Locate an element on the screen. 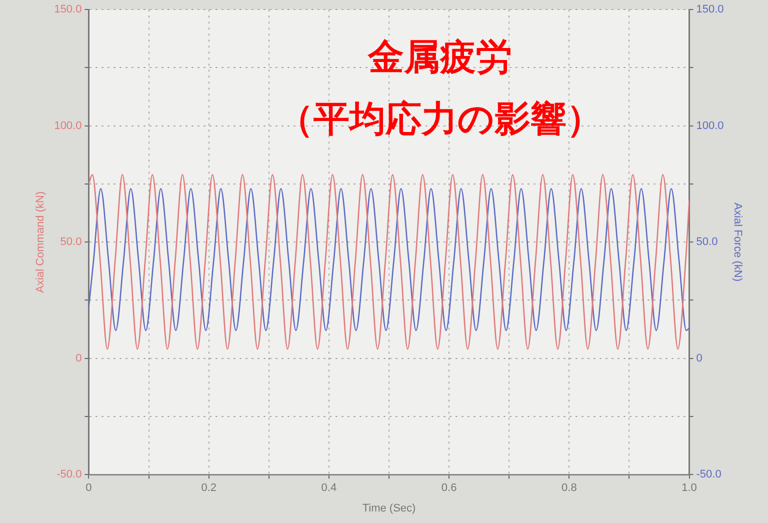  y2-axis-title: Axial Force (kN) is located at coordinates (737, 242).